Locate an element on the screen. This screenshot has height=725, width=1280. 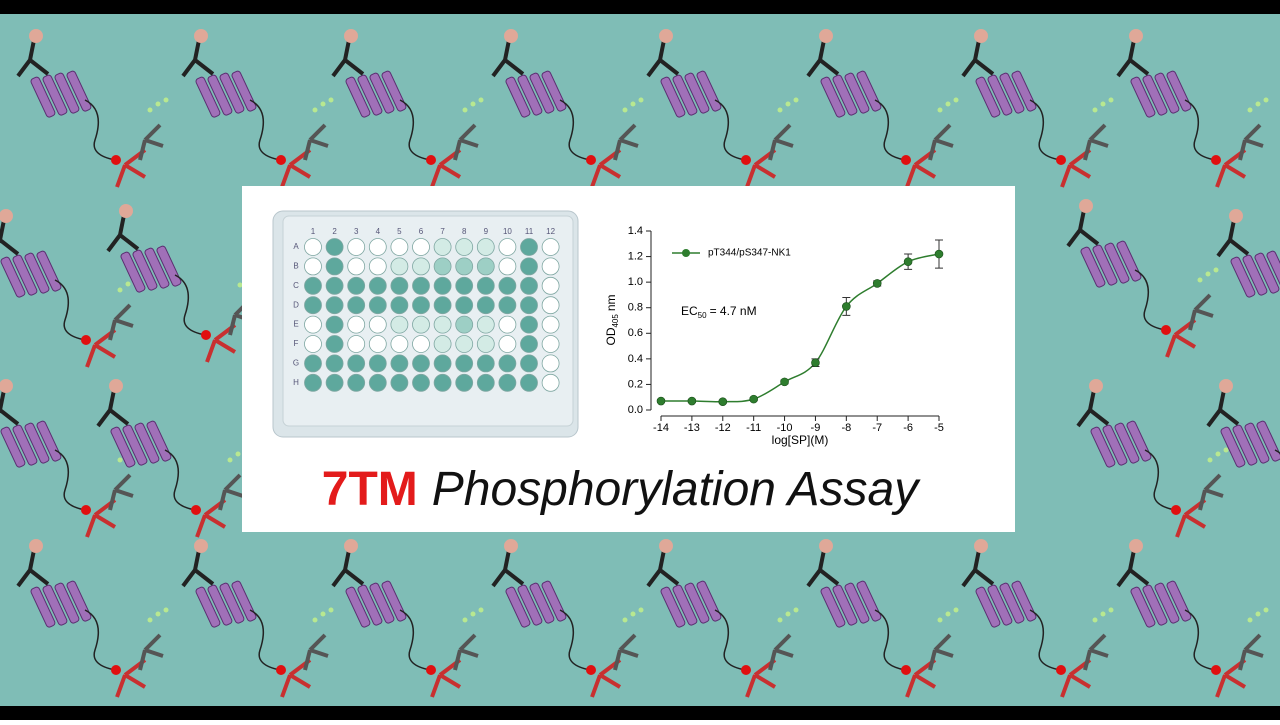
plate-column-label: 9 is located at coordinates (486, 231).